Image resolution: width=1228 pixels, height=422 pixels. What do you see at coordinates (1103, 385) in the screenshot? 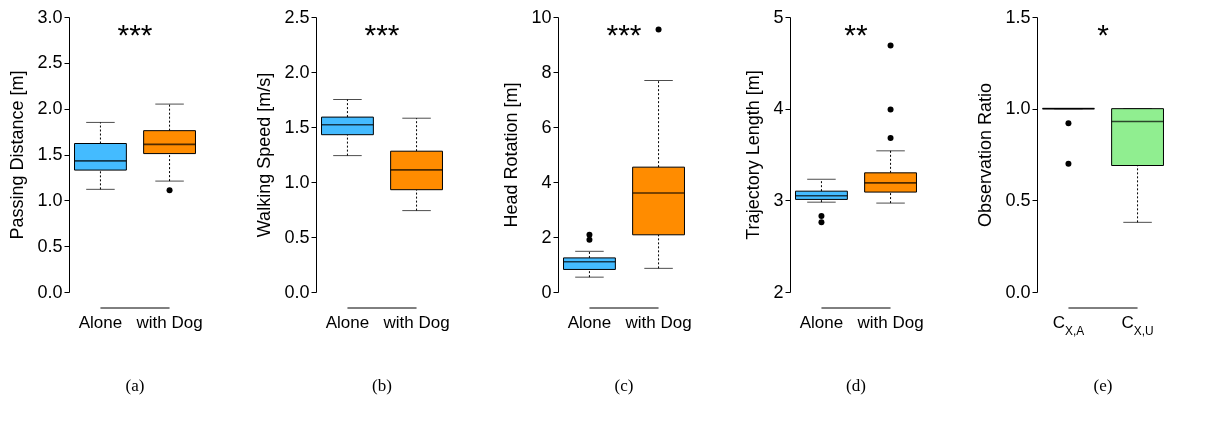
I see `text: (e)` at bounding box center [1103, 385].